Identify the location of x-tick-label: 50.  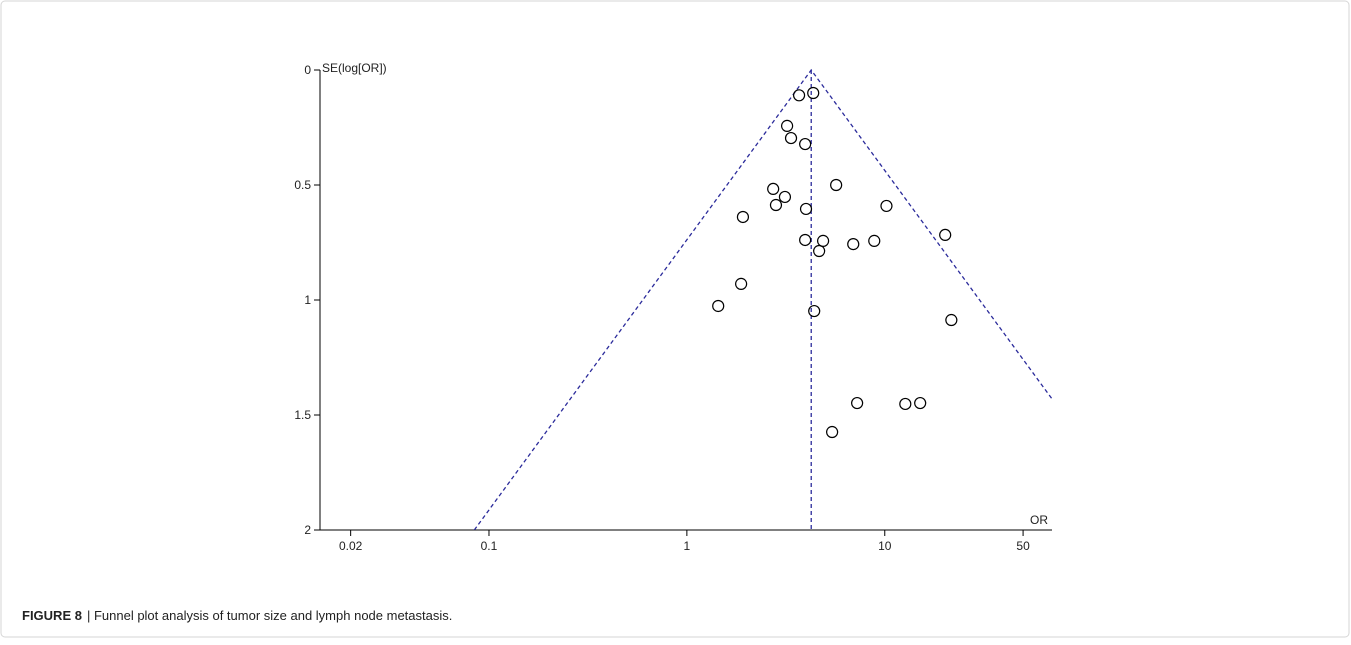
(1023, 546).